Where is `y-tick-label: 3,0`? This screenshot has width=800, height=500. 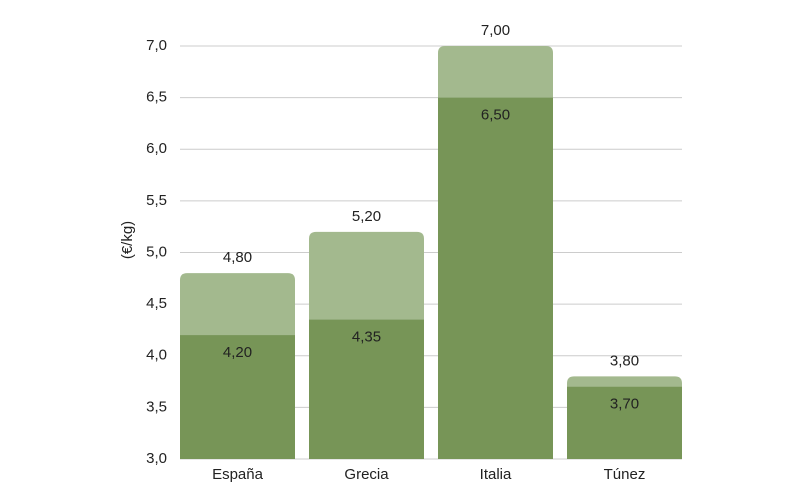 y-tick-label: 3,0 is located at coordinates (156, 458).